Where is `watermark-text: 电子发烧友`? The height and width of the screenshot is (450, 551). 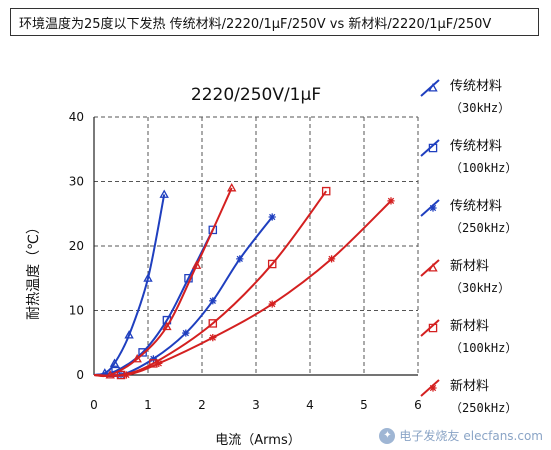
watermark-text: 电子发烧友 is located at coordinates (429, 436).